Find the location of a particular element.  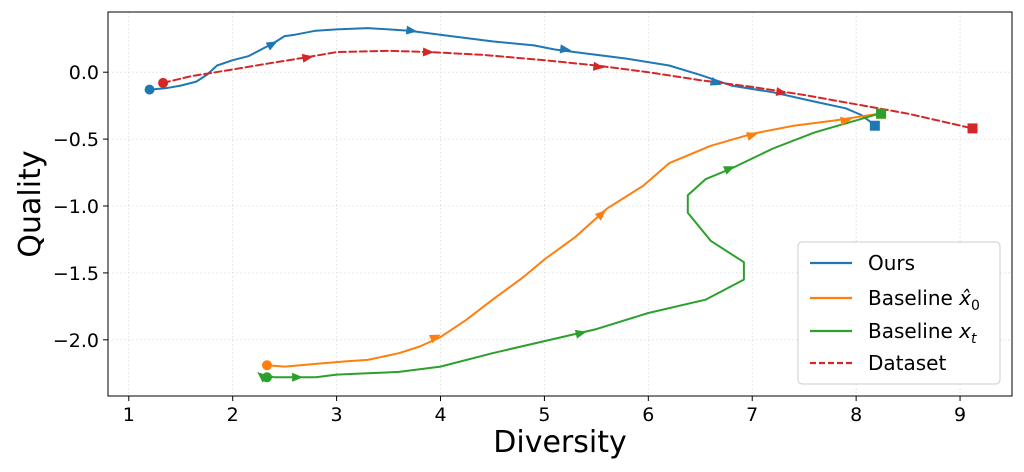

legend-label-dataset: Dataset is located at coordinates (907, 363).